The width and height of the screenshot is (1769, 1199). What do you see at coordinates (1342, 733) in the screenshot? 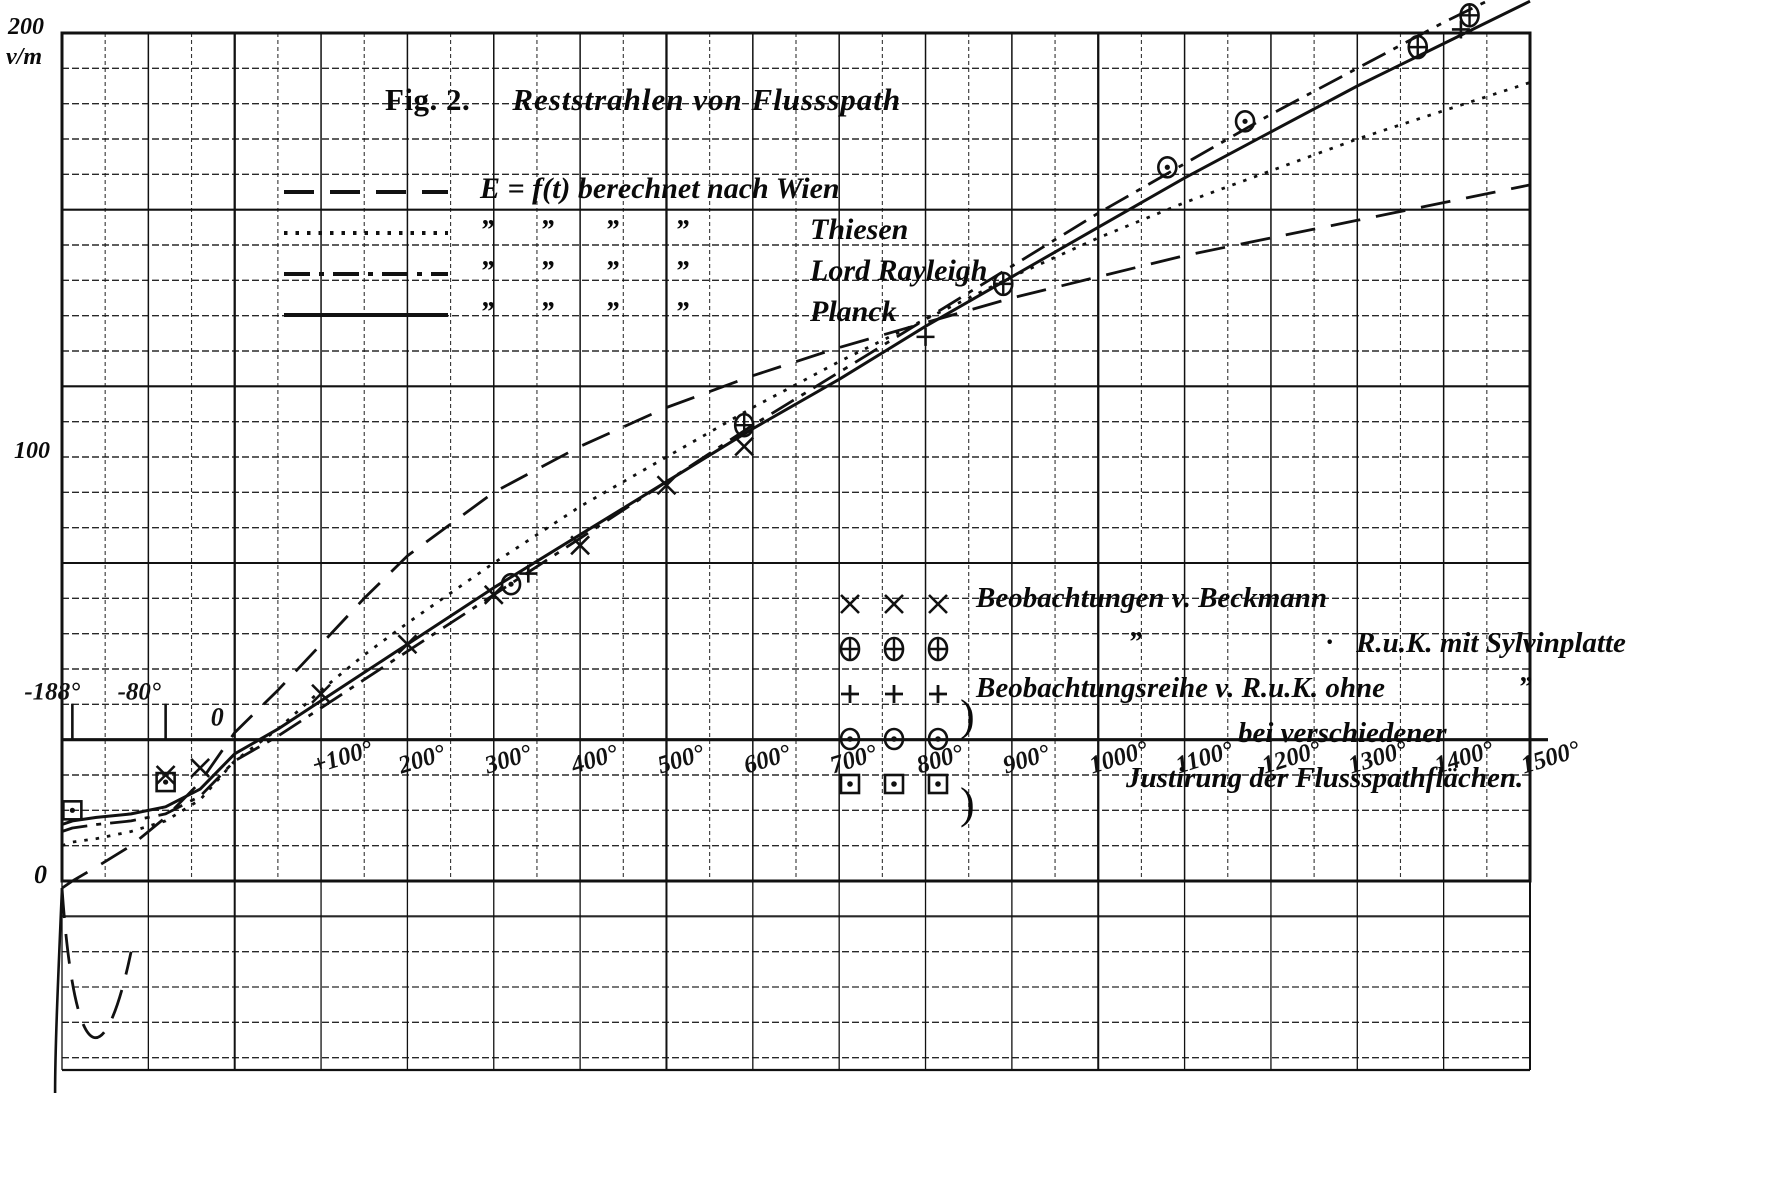
I see `marker-legend-label: bei verschiedener` at bounding box center [1342, 733].